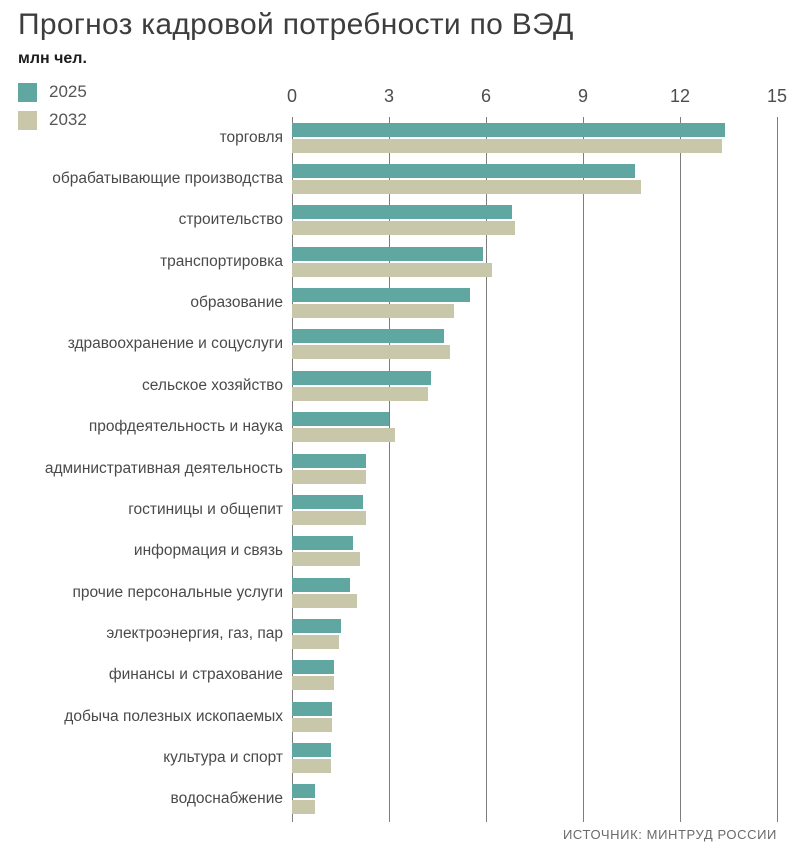 The width and height of the screenshot is (792, 854). I want to click on category-label: транспортировка, so click(221, 261).